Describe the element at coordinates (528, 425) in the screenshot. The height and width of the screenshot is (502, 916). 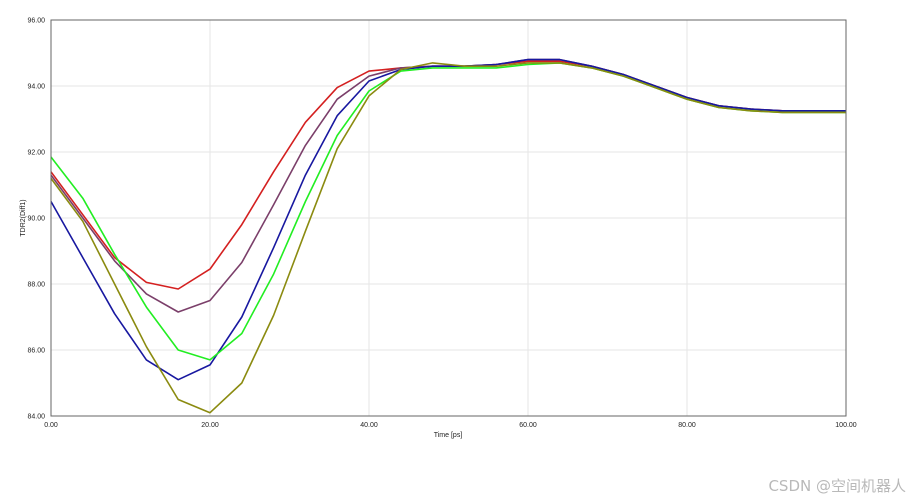
I see `x-tick-label: 60.00` at that location.